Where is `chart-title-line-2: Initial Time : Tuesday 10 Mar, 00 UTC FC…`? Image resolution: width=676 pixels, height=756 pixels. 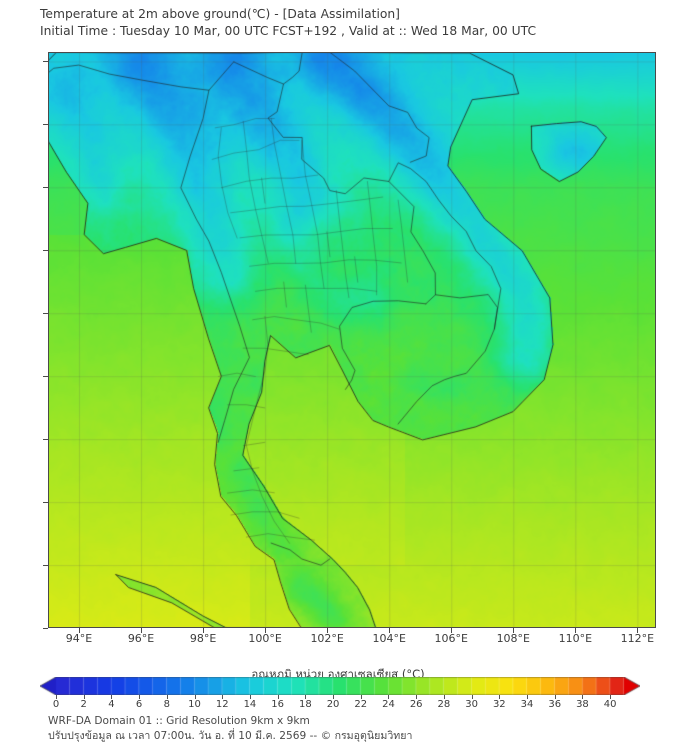 chart-title-line-2: Initial Time : Tuesday 10 Mar, 00 UTC FC… is located at coordinates (288, 31).